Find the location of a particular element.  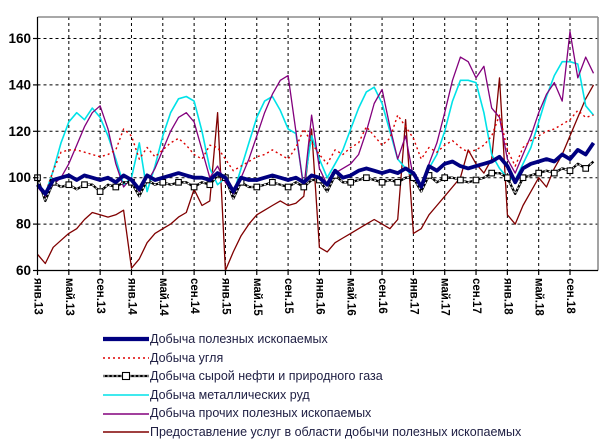

legend-label-coal: Добыча угля is located at coordinates (187, 357).